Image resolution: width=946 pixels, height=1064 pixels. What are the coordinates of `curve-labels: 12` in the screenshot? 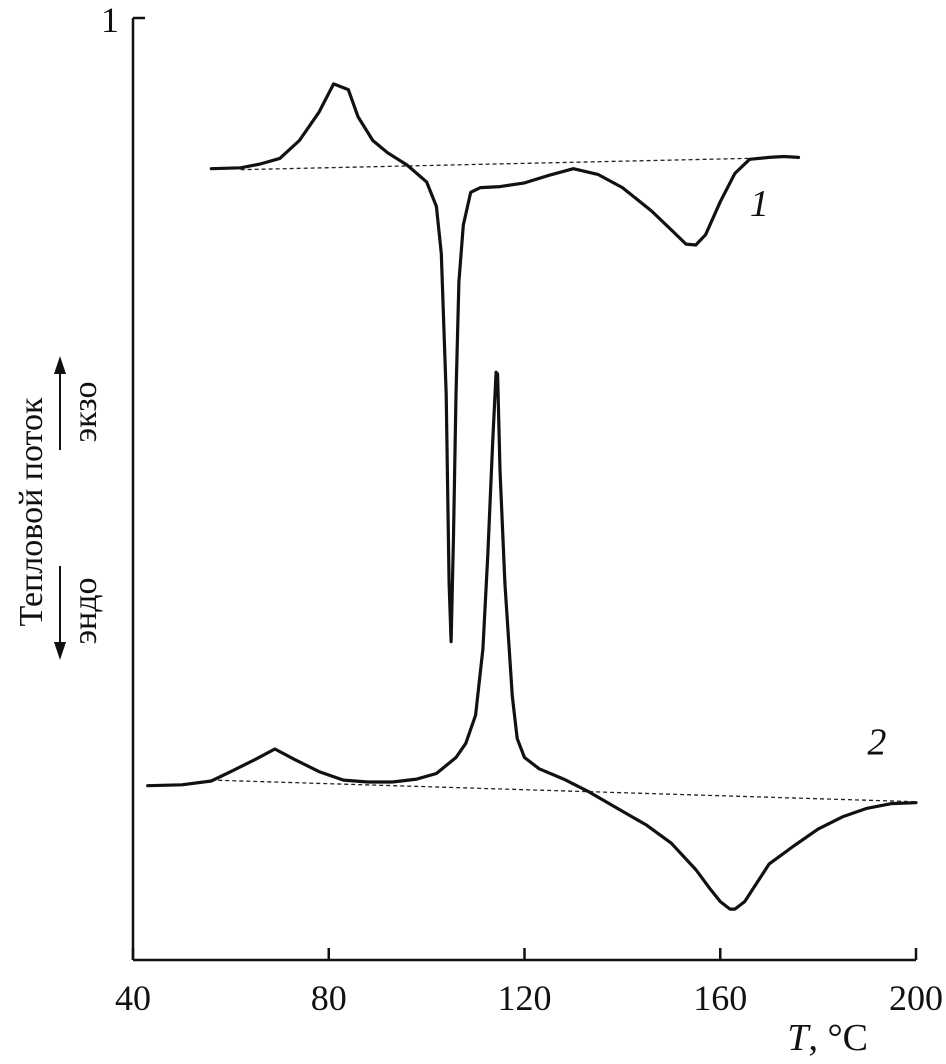 It's located at (818, 473).